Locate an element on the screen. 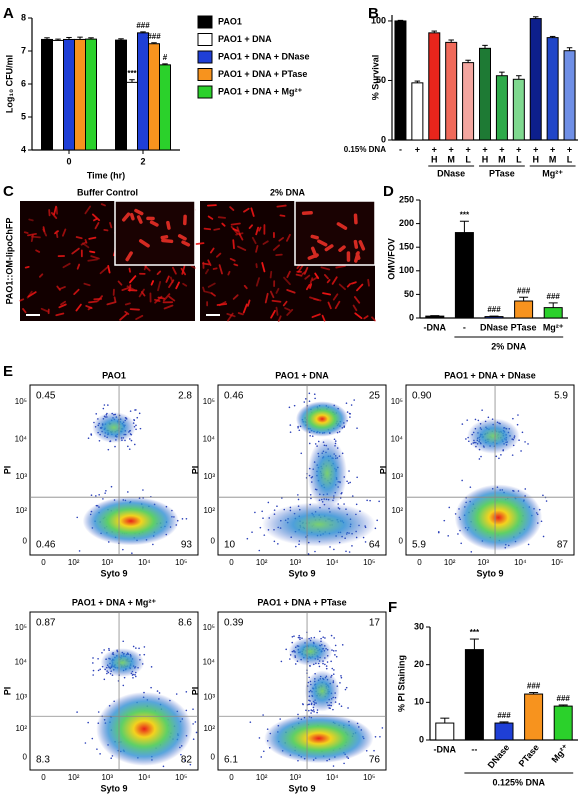 The height and width of the screenshot is (800, 583). panel-label: C is located at coordinates (8, 191).